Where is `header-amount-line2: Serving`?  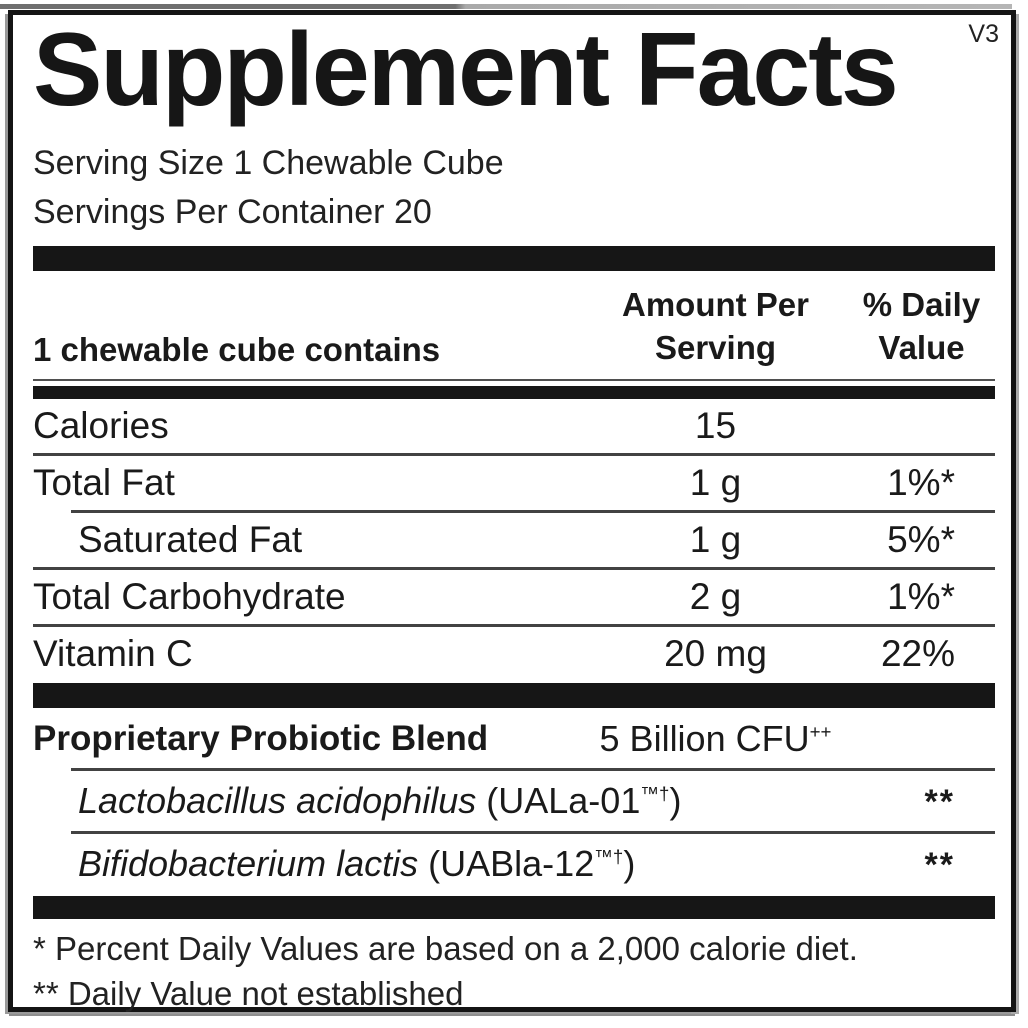 header-amount-line2: Serving is located at coordinates (715, 347).